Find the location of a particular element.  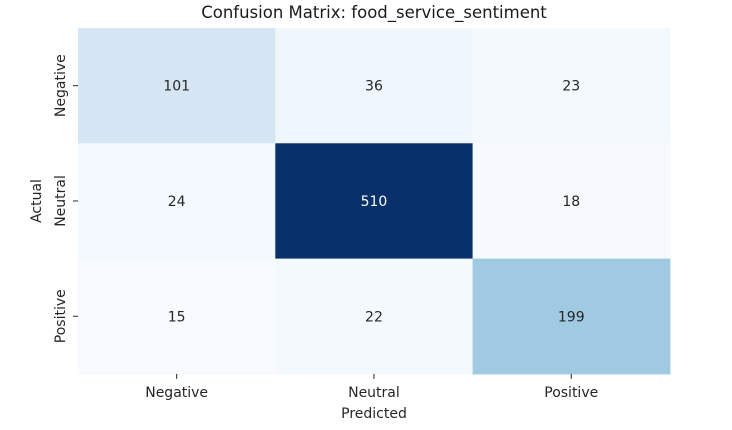

heatmap-cell-positive-positive is located at coordinates (571, 316).